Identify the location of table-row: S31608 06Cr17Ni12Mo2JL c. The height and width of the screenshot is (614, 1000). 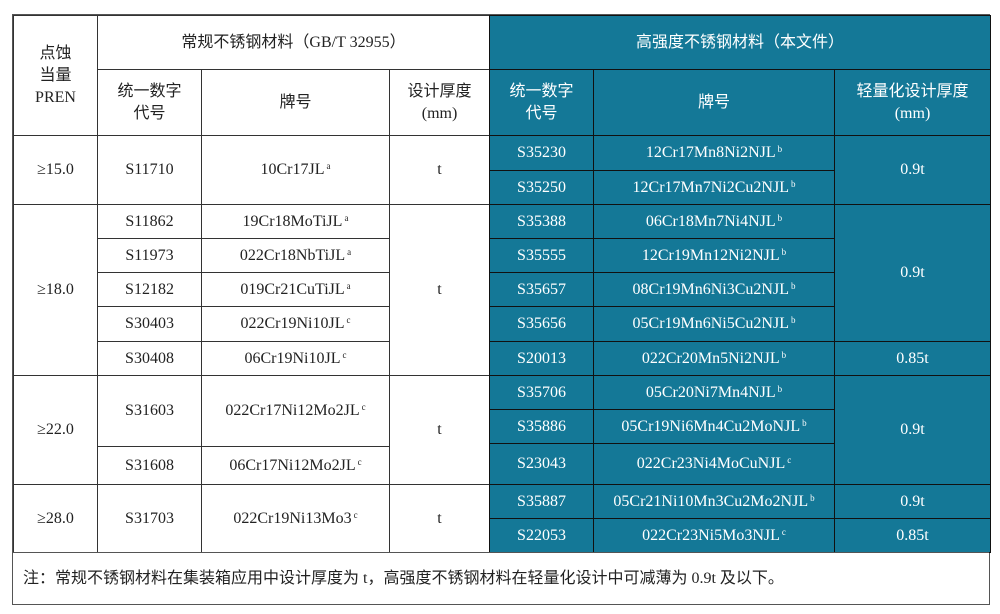
(252, 465).